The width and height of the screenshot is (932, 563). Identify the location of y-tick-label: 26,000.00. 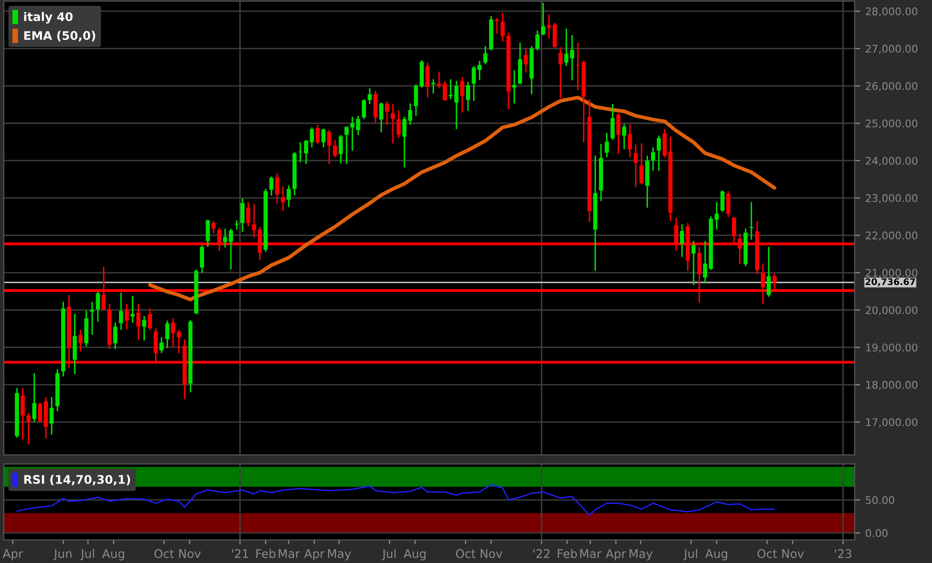
(892, 87).